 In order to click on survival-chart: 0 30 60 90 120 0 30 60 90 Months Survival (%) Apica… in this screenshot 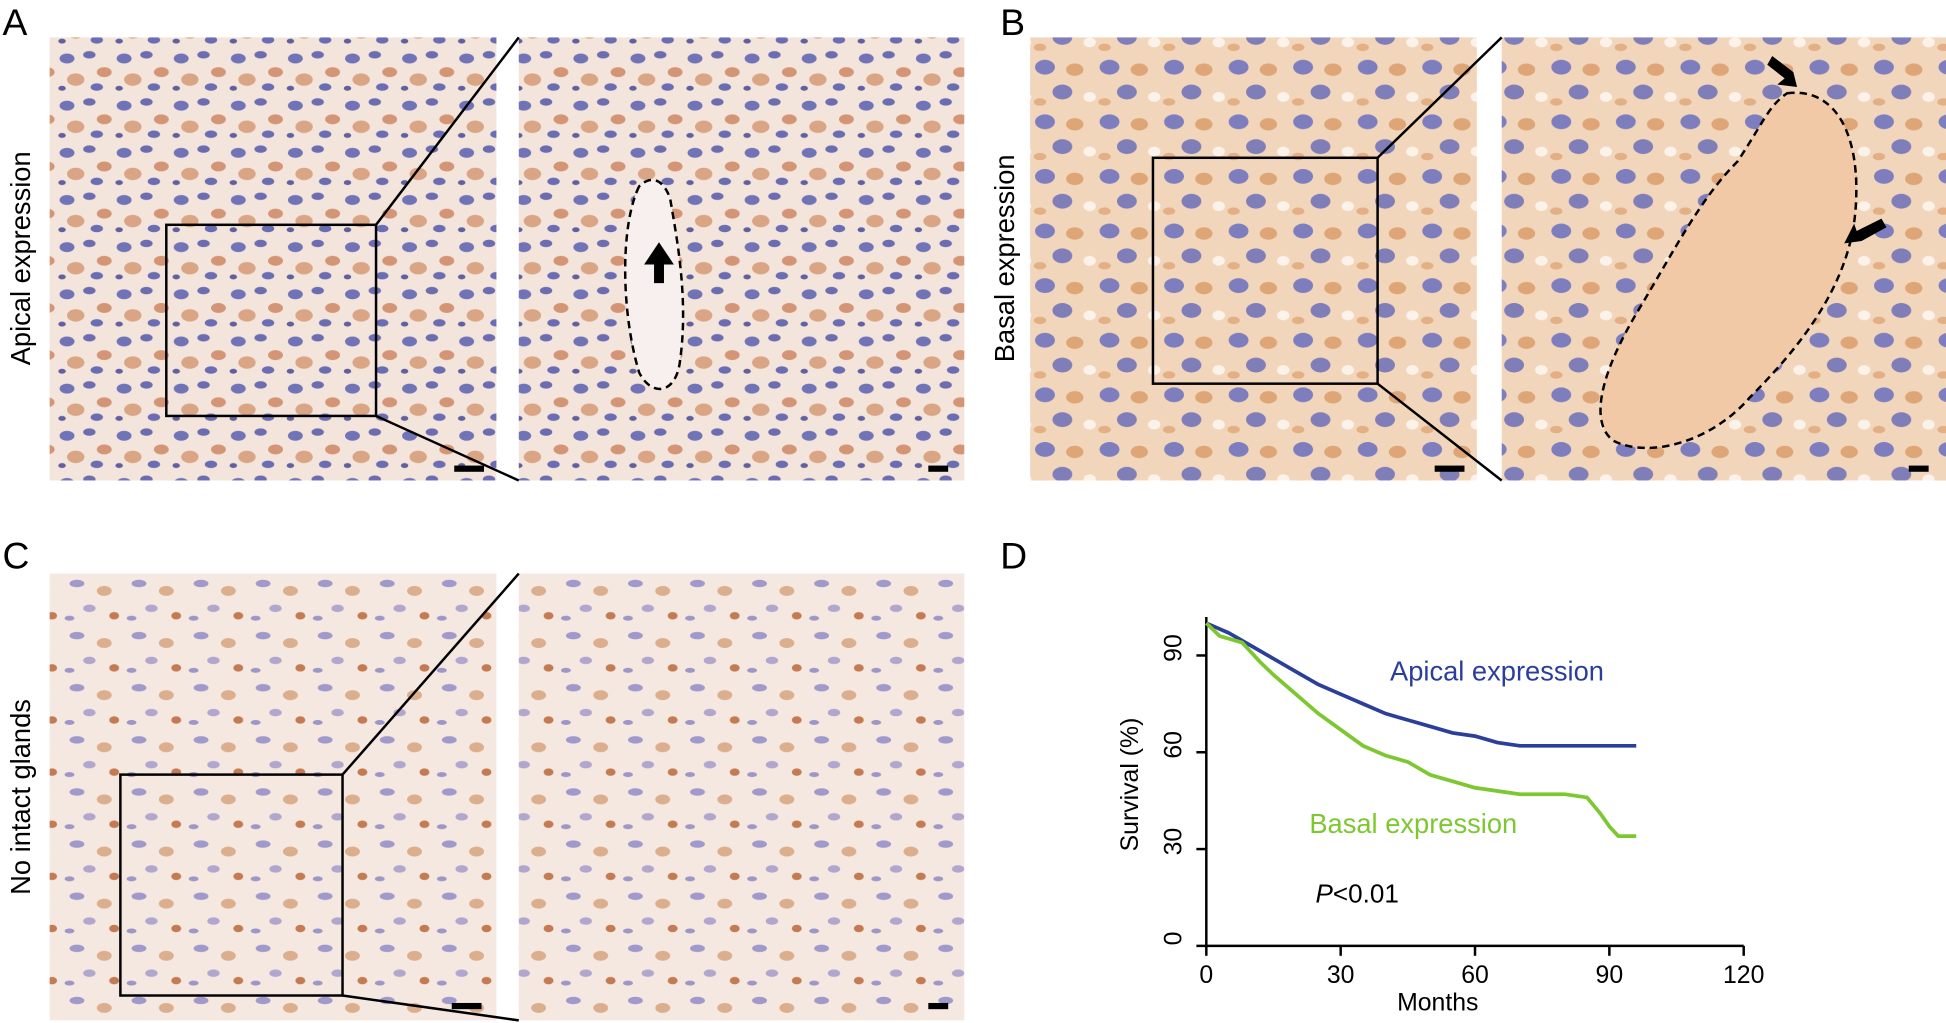, I will do `click(1440, 816)`.